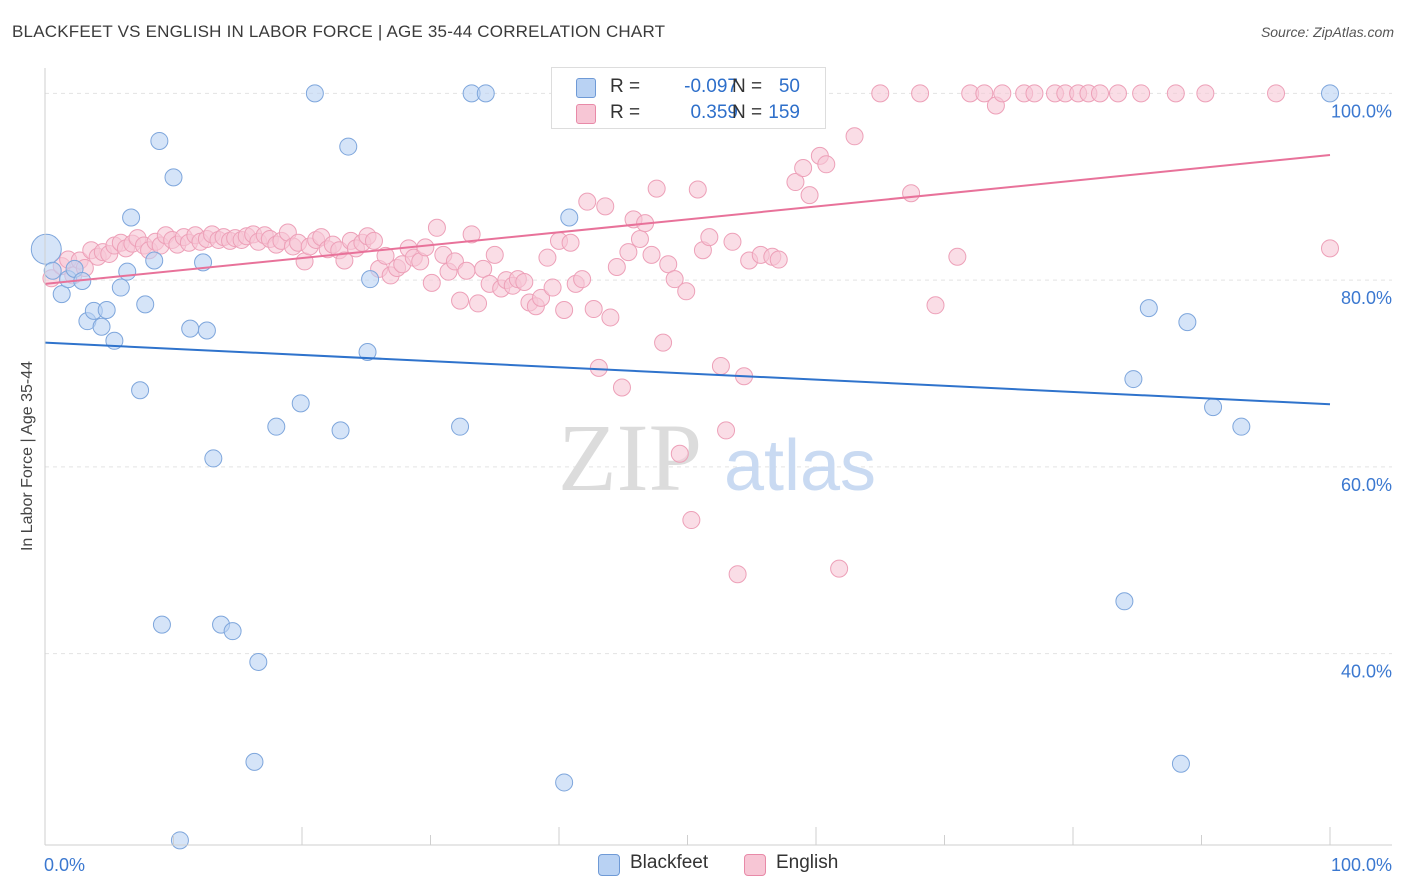  What do you see at coordinates (1366, 485) in the screenshot?
I see `y-tick-label-60: 60.0%` at bounding box center [1366, 485].